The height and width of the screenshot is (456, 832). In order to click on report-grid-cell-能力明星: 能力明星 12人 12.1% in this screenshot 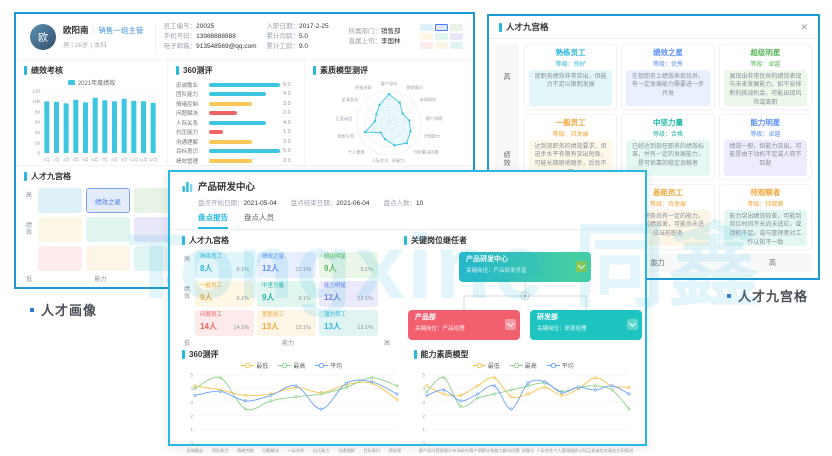, I will do `click(348, 294)`.